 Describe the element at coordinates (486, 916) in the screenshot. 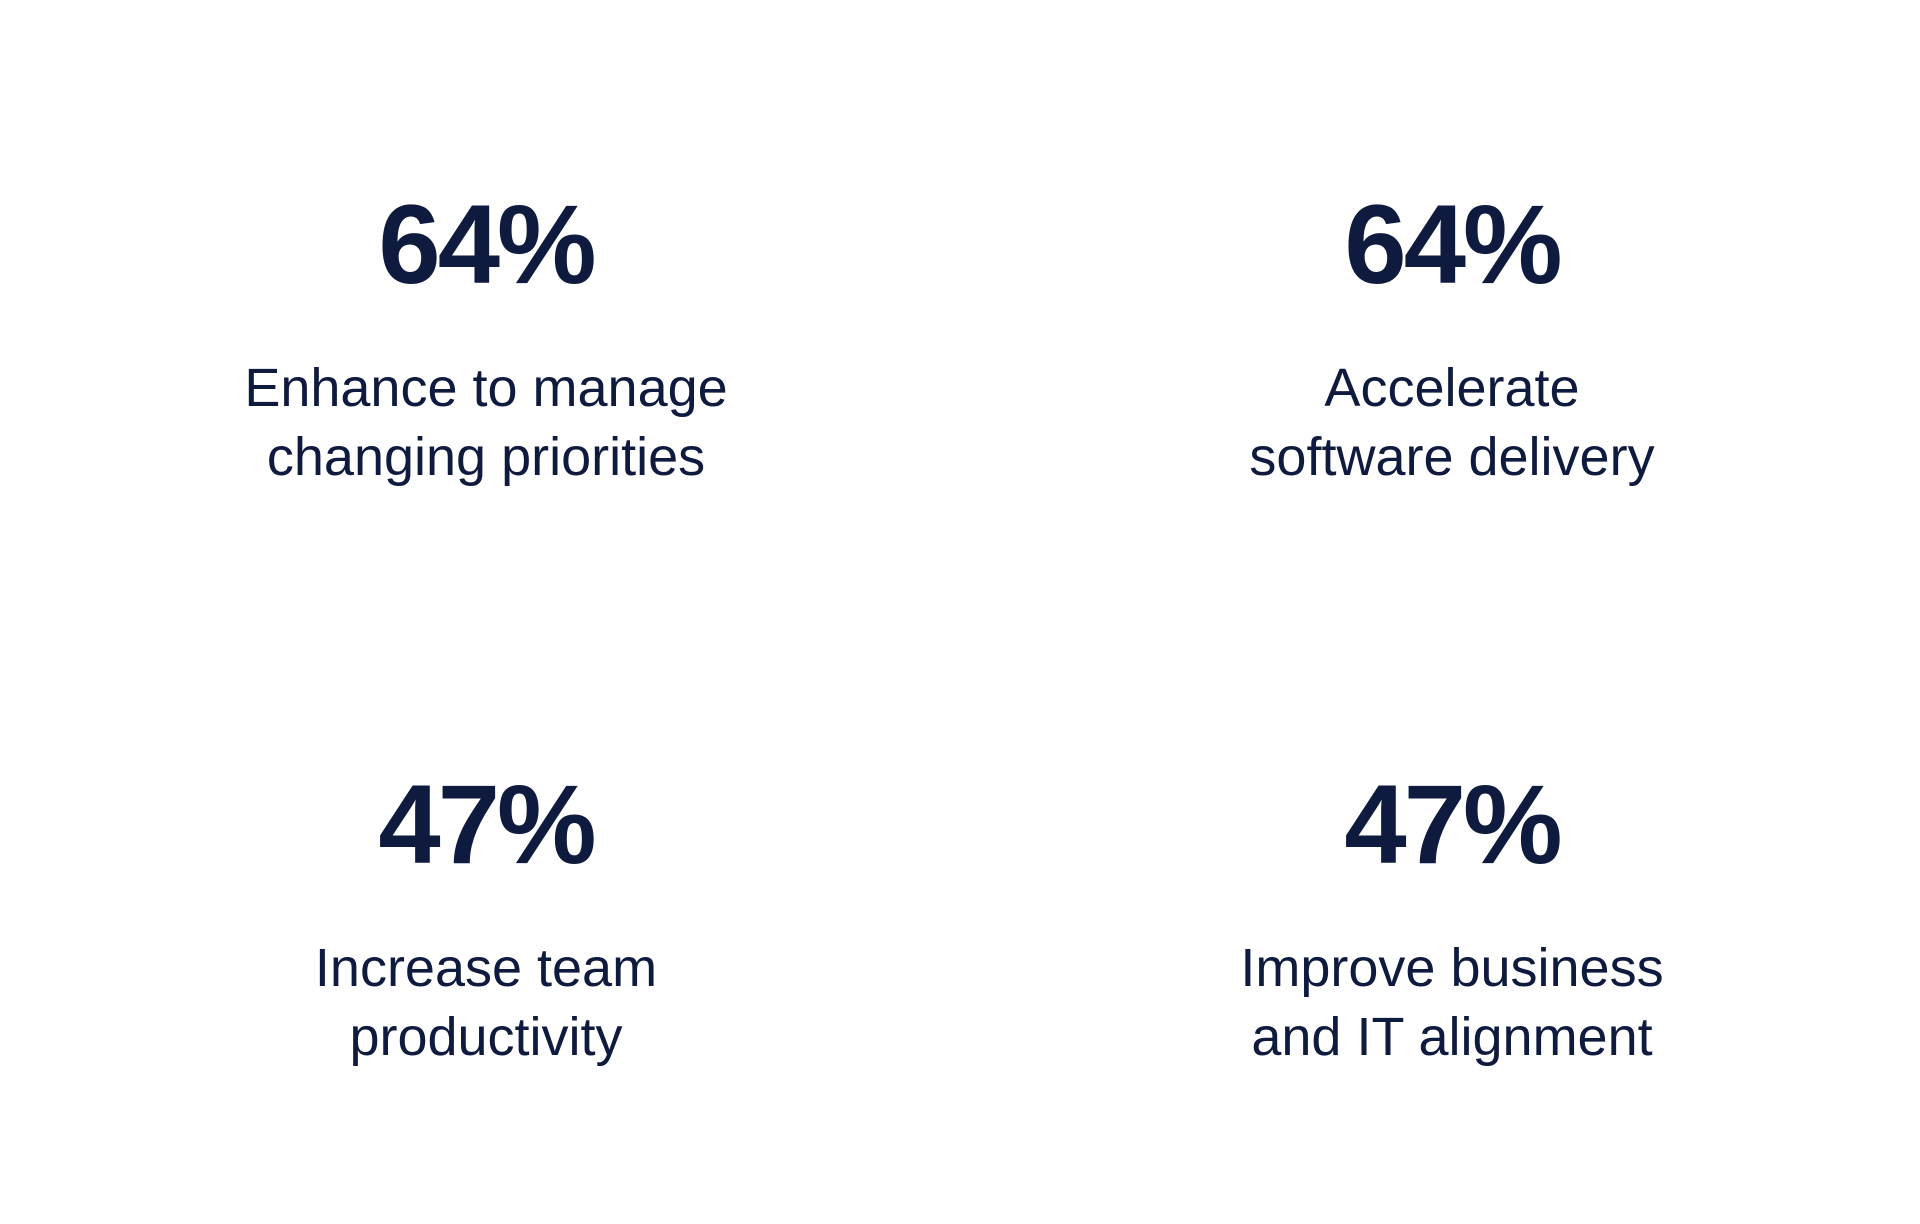

I see `stat-card: 47% Increase team productivity` at that location.